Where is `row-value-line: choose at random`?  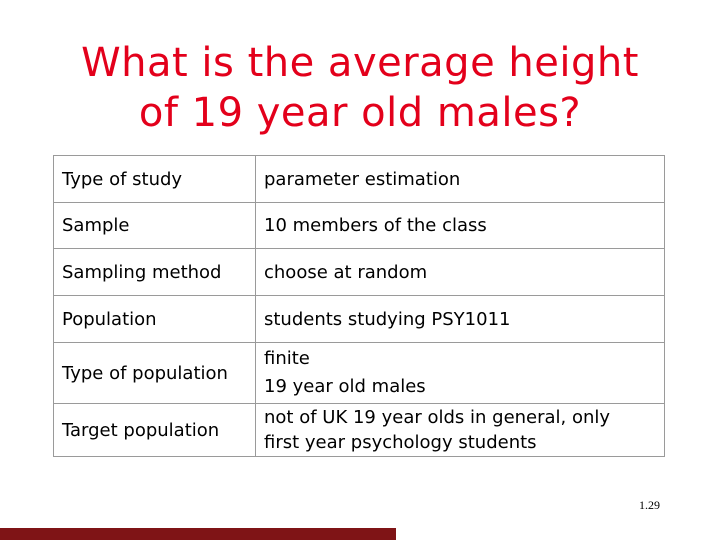 row-value-line: choose at random is located at coordinates (346, 272).